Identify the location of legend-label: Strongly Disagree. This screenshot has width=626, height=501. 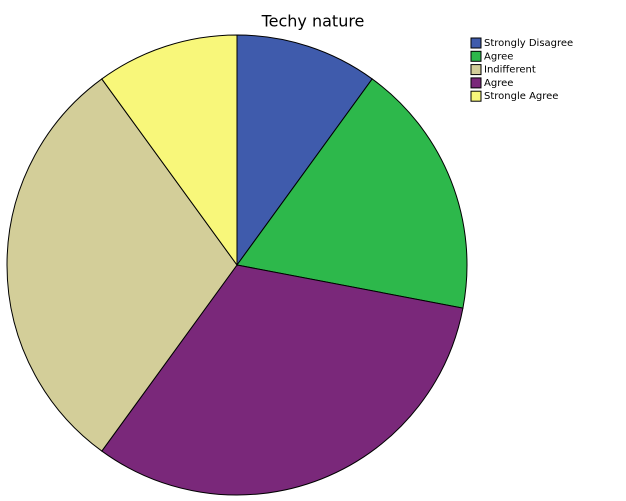
(528, 43).